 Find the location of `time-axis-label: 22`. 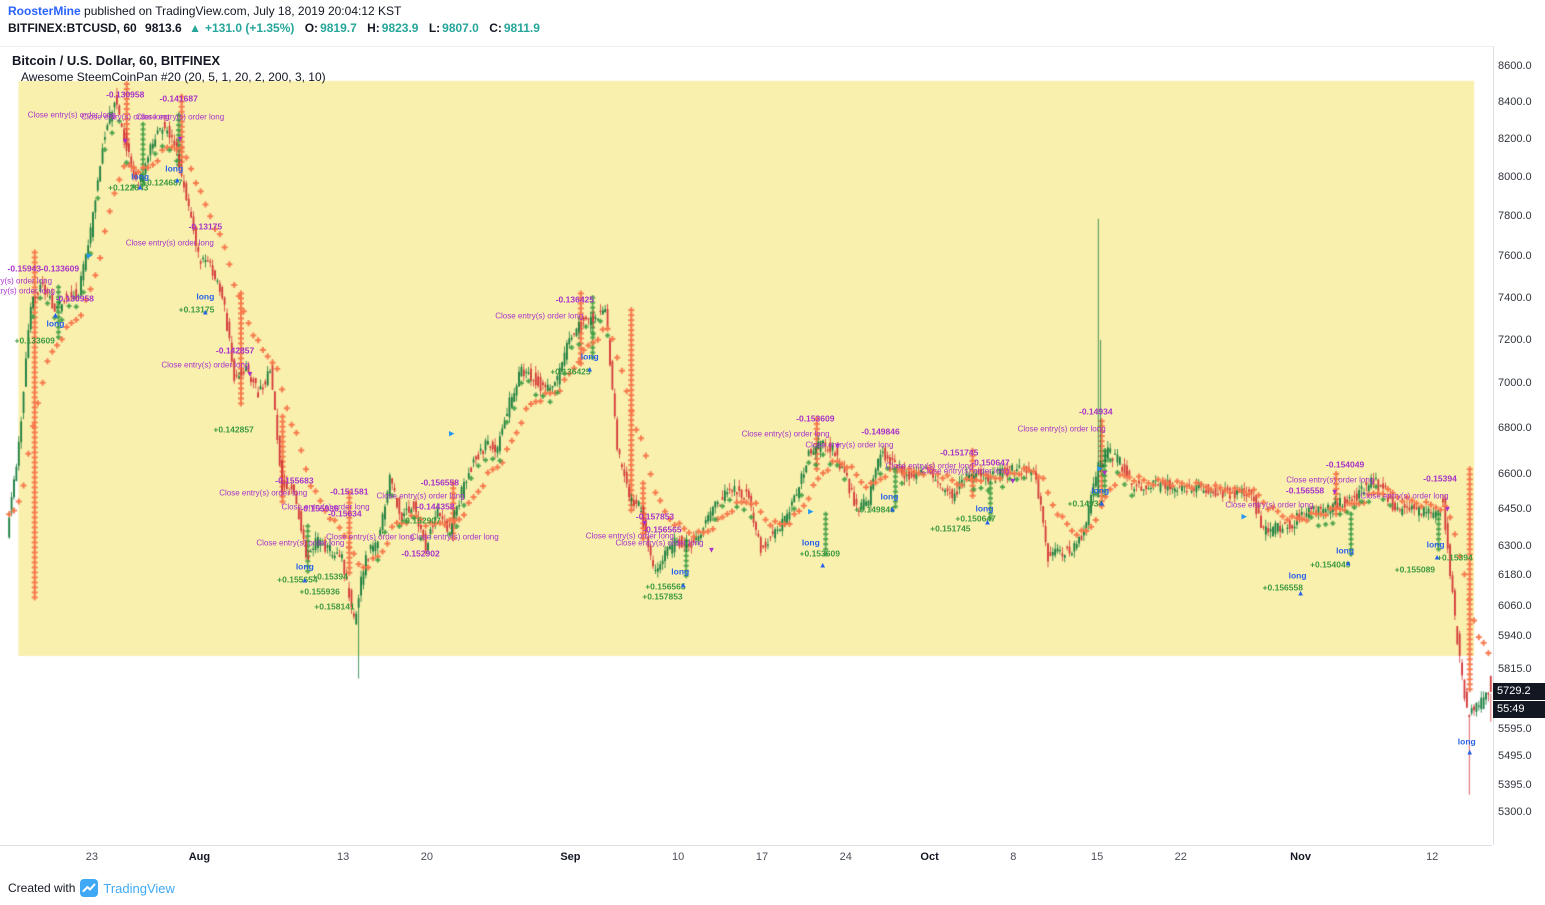

time-axis-label: 22 is located at coordinates (1180, 857).